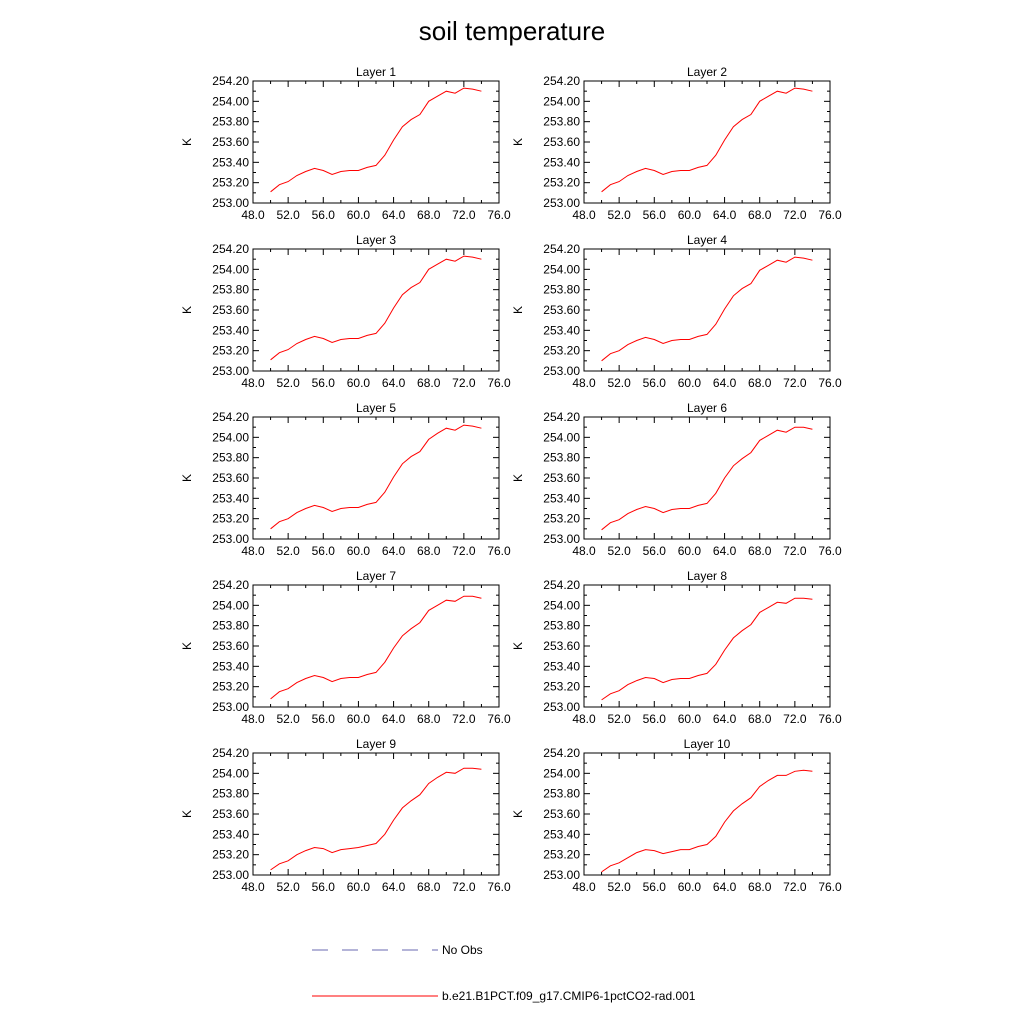  I want to click on plot-frame, so click(376, 142).